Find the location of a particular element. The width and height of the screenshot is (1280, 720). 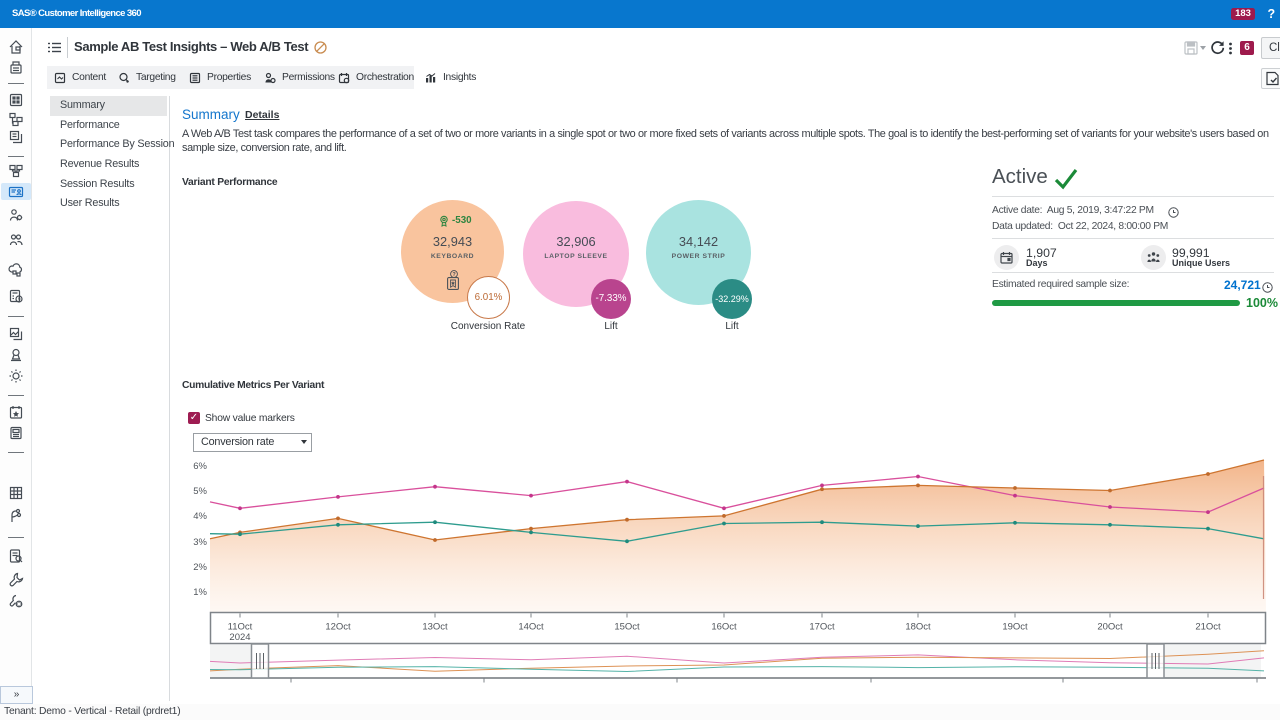

svg-text: 5% is located at coordinates (200, 491).